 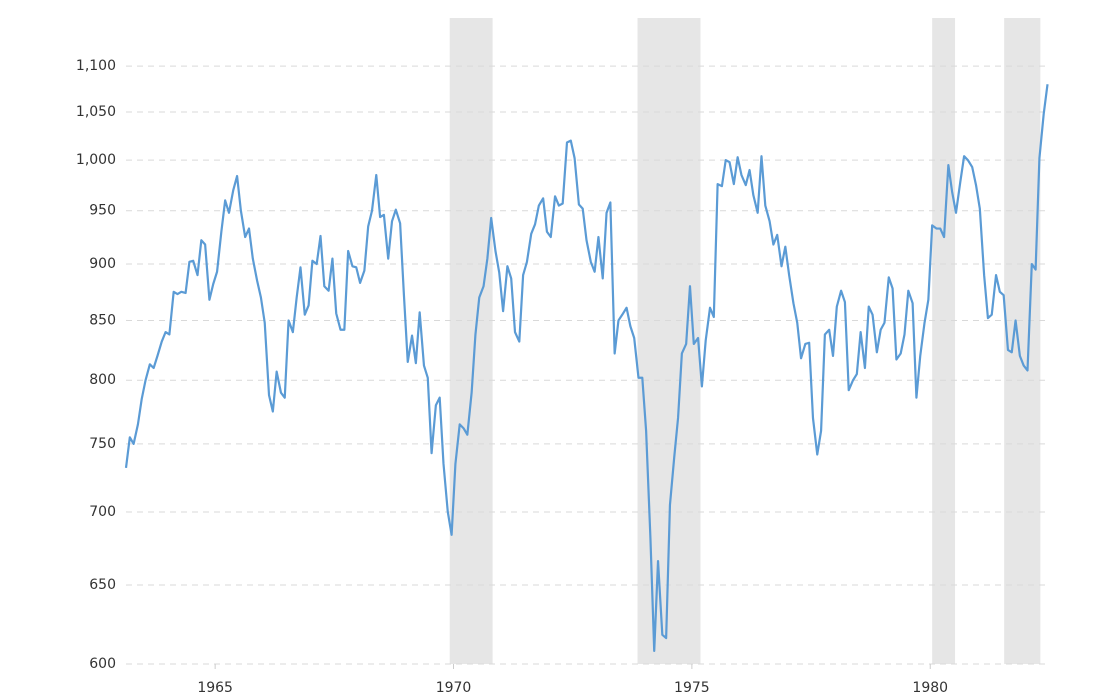 I want to click on y-tick-label: 750, so click(x=102, y=444).